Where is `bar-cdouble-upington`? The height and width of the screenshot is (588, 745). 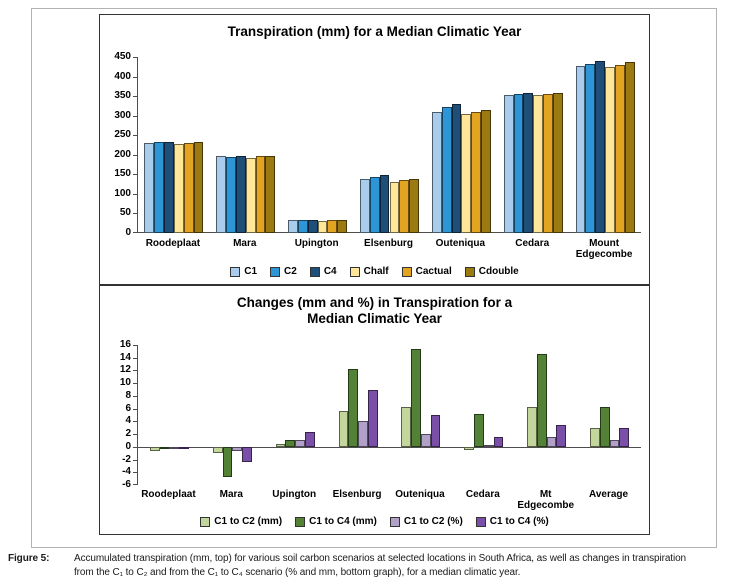
bar-cdouble-upington is located at coordinates (342, 226).